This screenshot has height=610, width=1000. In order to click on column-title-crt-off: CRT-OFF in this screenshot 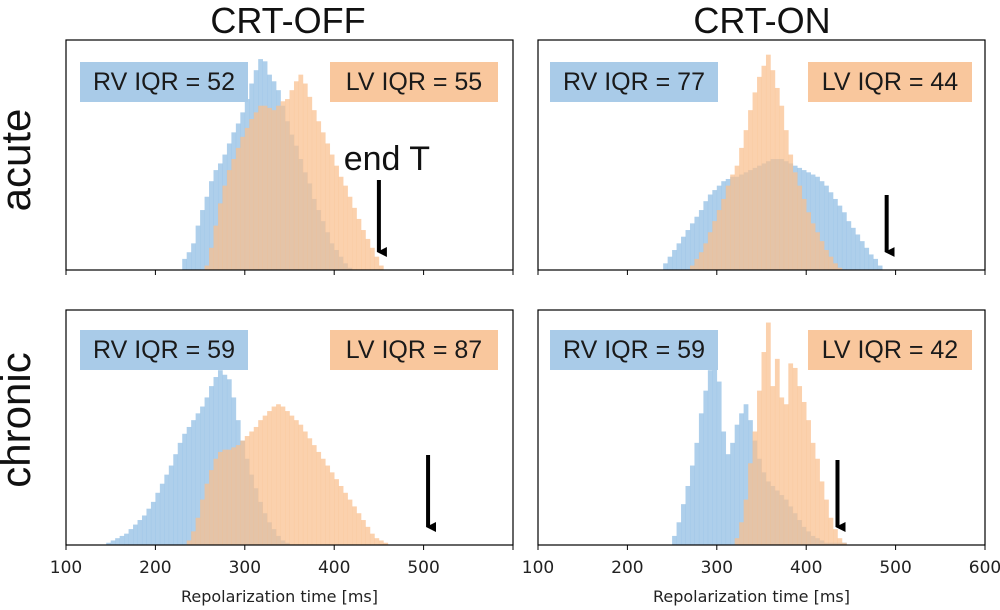, I will do `click(287, 20)`.